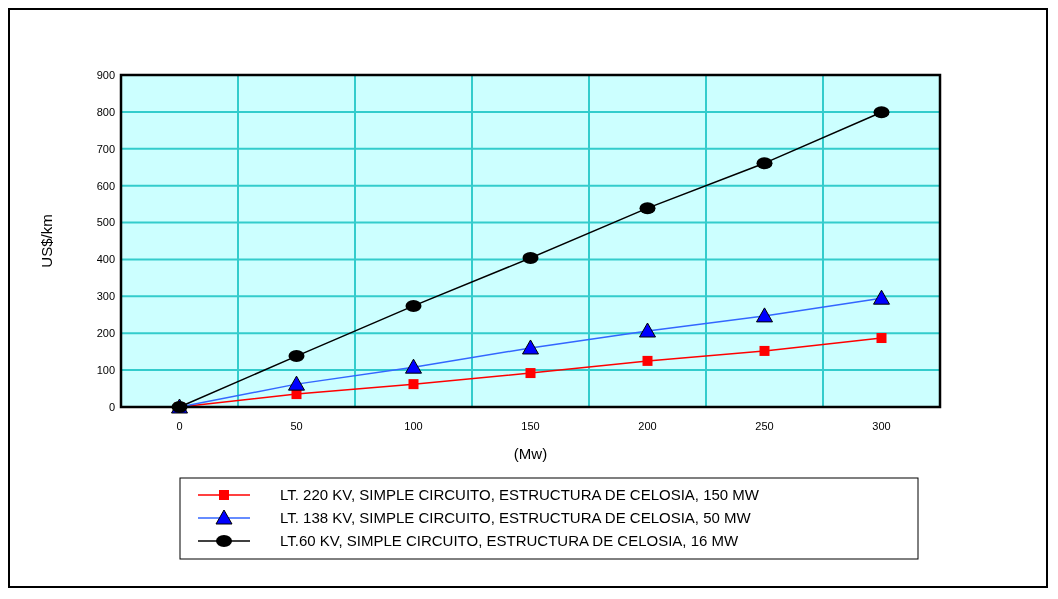  I want to click on x-tick-label: 200, so click(647, 426).